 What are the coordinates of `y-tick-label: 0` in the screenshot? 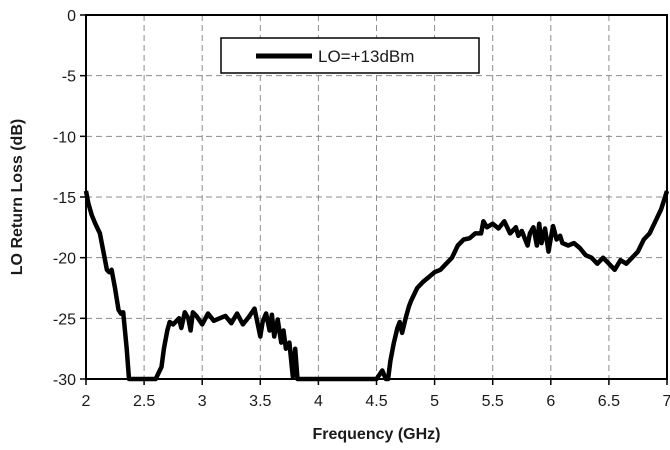 It's located at (71, 16).